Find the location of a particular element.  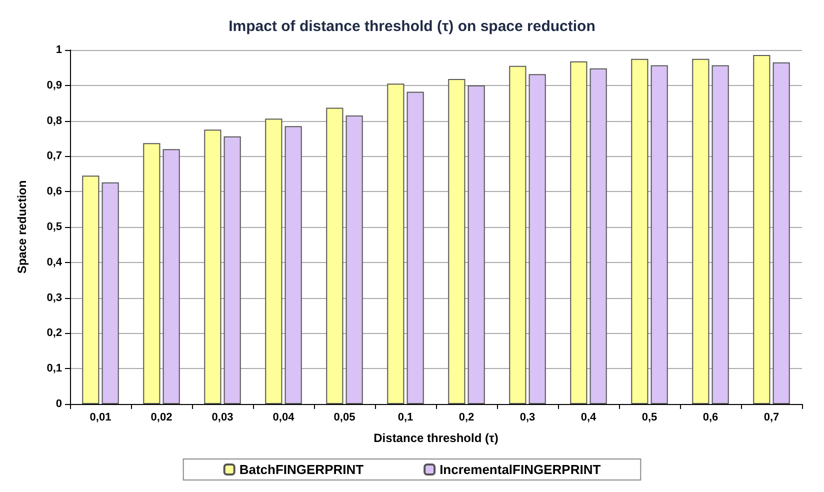

x-axis-title: Distance threshold (τ) is located at coordinates (436, 438).